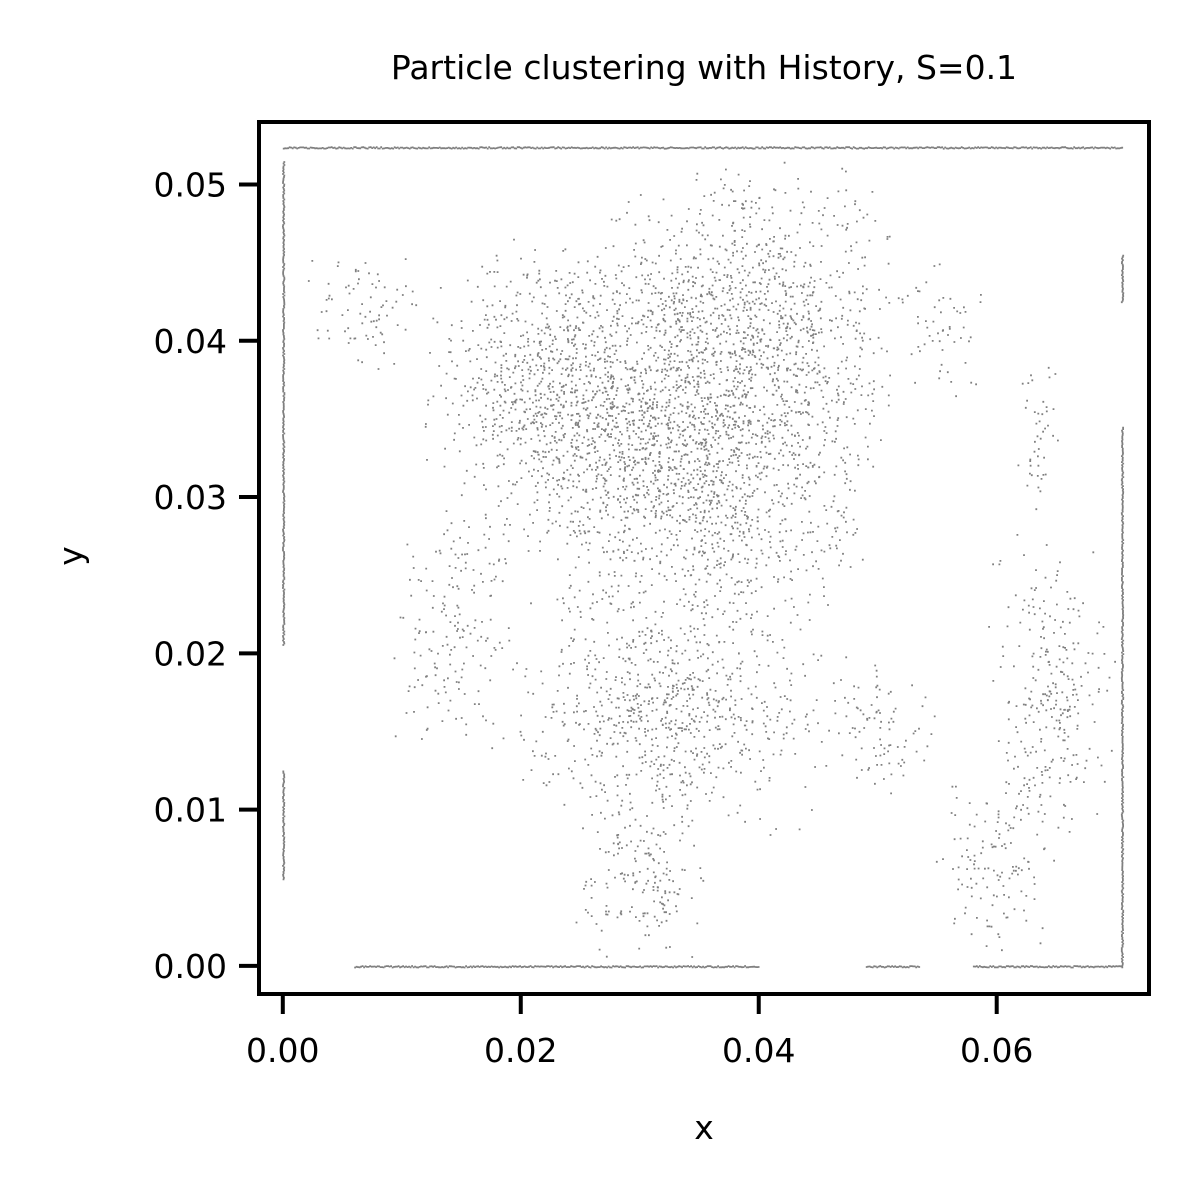 This screenshot has height=1200, width=1200. What do you see at coordinates (704, 67) in the screenshot?
I see `chart-title: Particle clustering with History, S=0.1` at bounding box center [704, 67].